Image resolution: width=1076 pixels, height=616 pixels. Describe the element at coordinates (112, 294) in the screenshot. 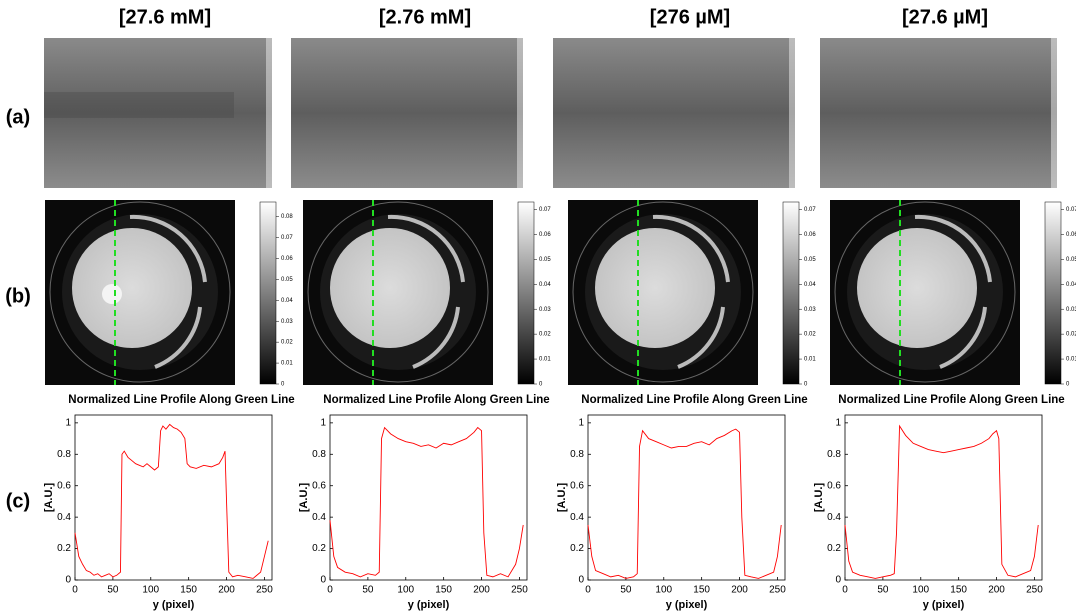

I see `ct-spot` at that location.